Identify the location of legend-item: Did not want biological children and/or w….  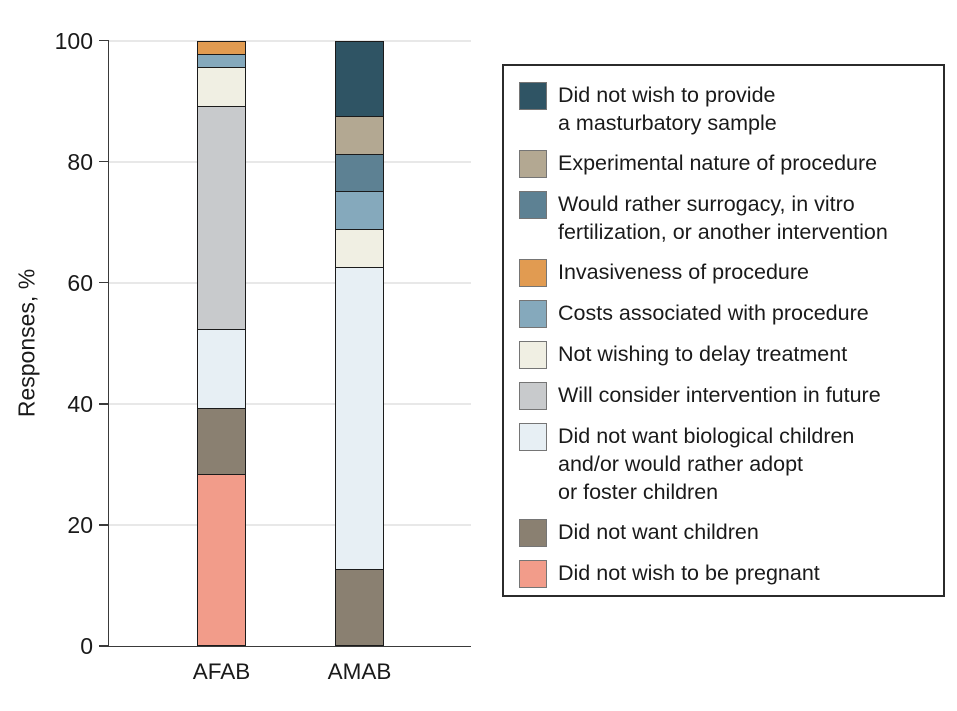
(723, 464).